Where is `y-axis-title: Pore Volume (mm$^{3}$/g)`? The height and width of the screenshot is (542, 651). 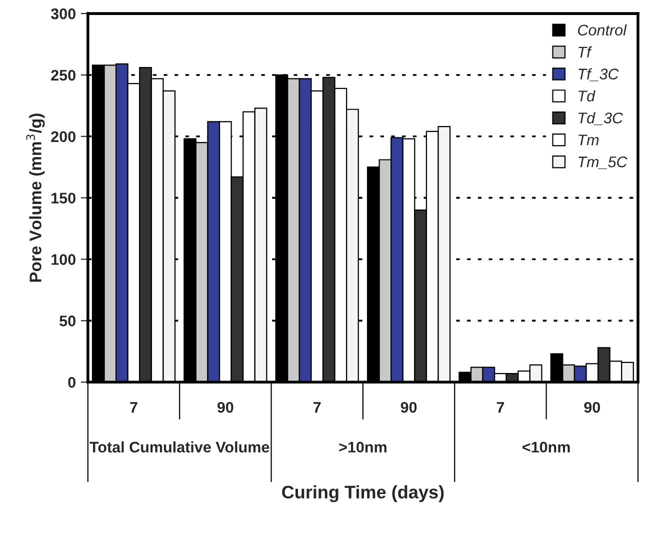
y-axis-title: Pore Volume (mm$^{3}$/g) is located at coordinates (35, 198).